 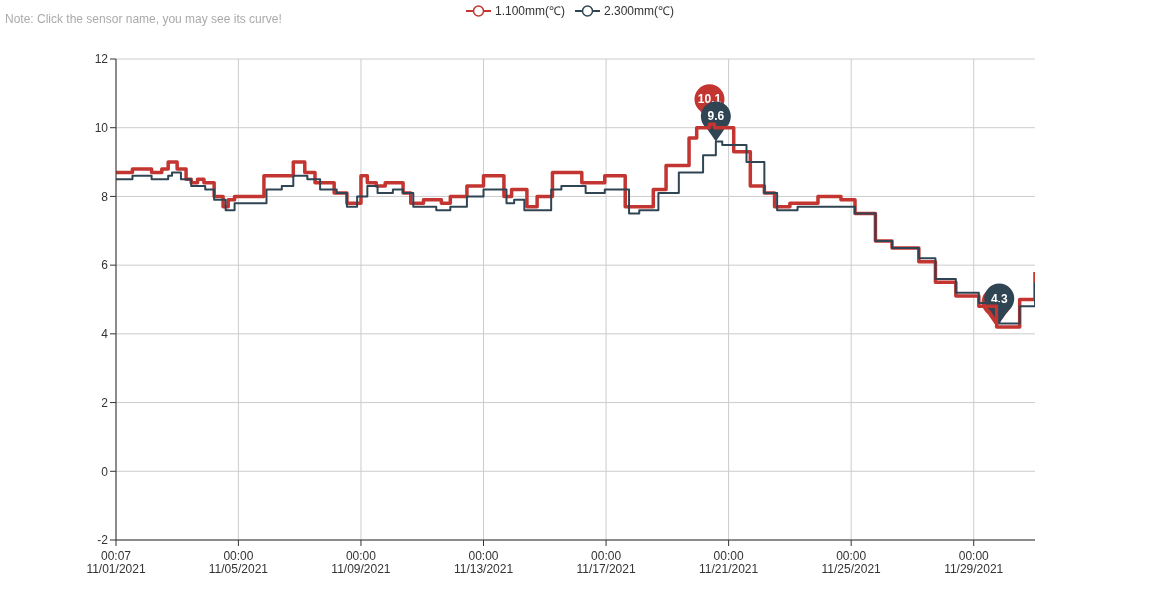 I want to click on y-tick-label: 2, so click(x=105, y=402).